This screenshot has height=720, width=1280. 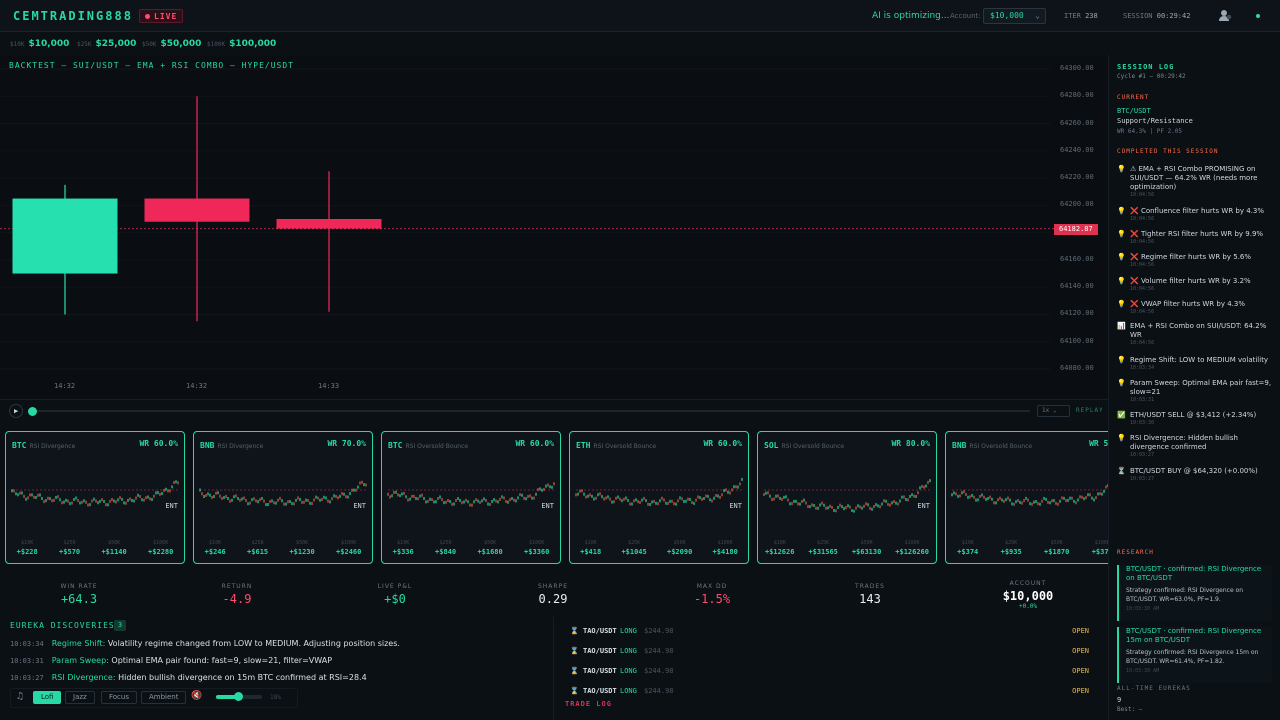 I want to click on music-lofi-button: Lofi, so click(x=47, y=697).